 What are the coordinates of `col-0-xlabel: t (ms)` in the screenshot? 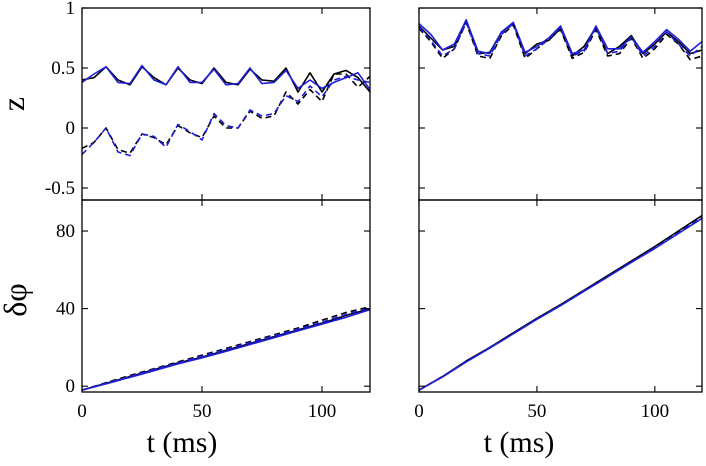 It's located at (182, 442).